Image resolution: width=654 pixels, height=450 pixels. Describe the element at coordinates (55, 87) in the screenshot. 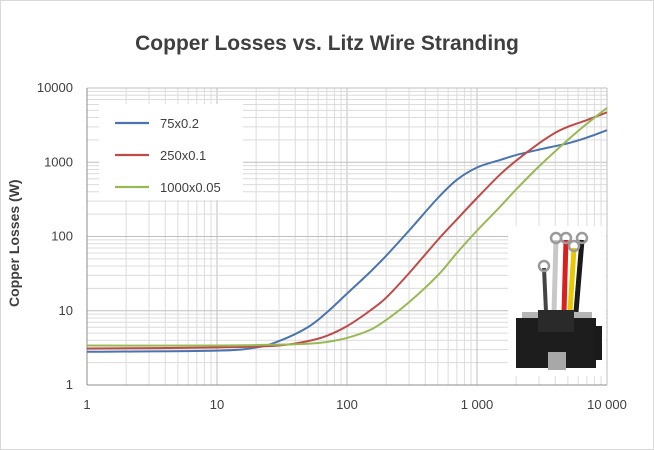

I see `y-tick-label: 10000` at that location.